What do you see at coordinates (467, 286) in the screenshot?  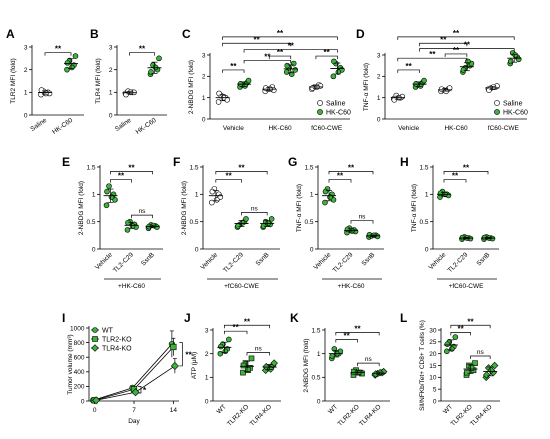 I see `treatment-label: +fC60-CWE` at bounding box center [467, 286].